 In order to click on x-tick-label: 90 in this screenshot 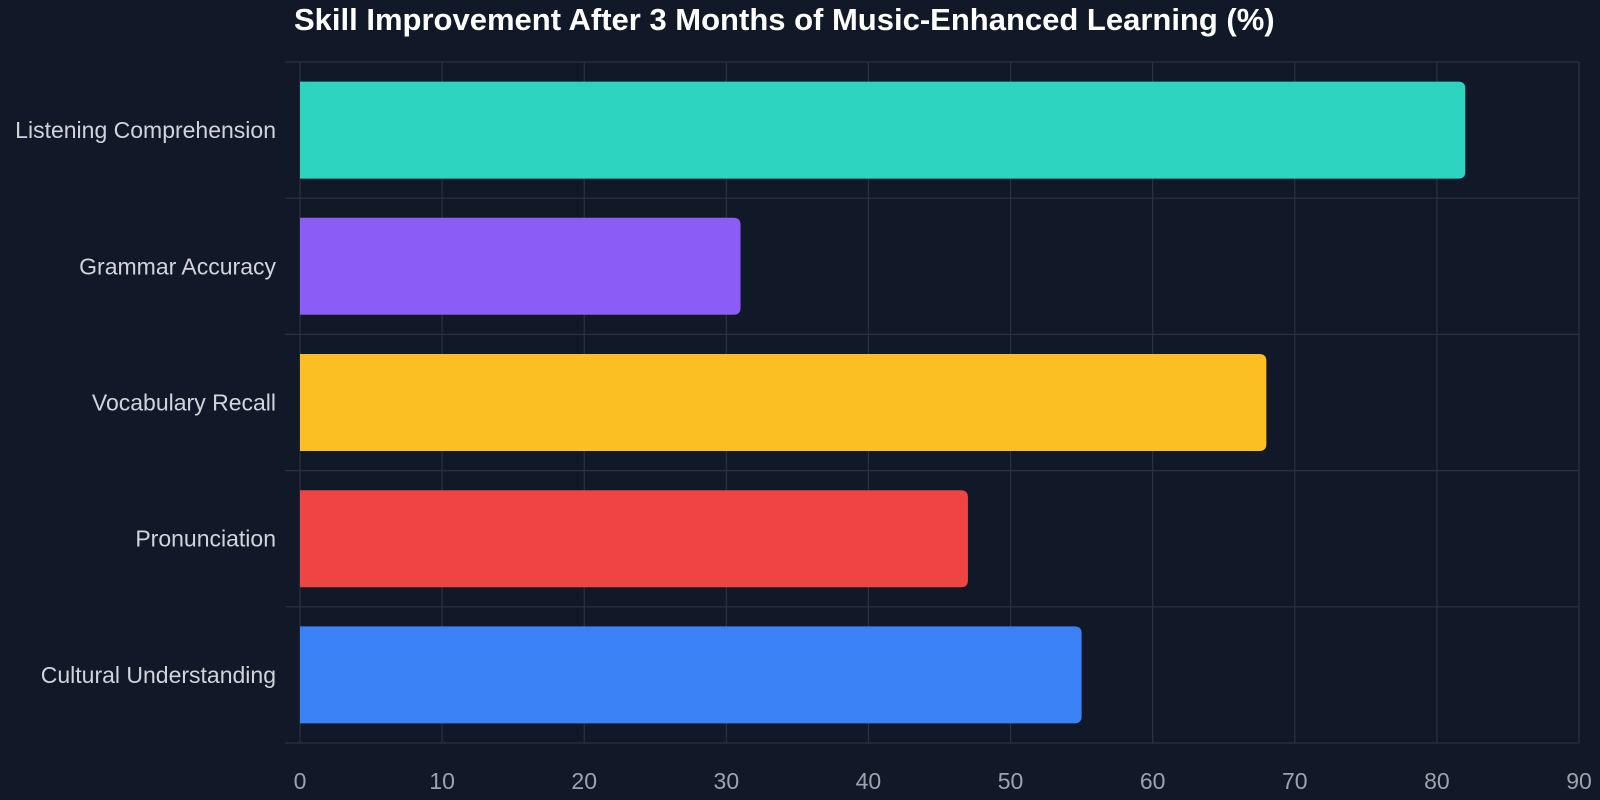, I will do `click(1579, 781)`.